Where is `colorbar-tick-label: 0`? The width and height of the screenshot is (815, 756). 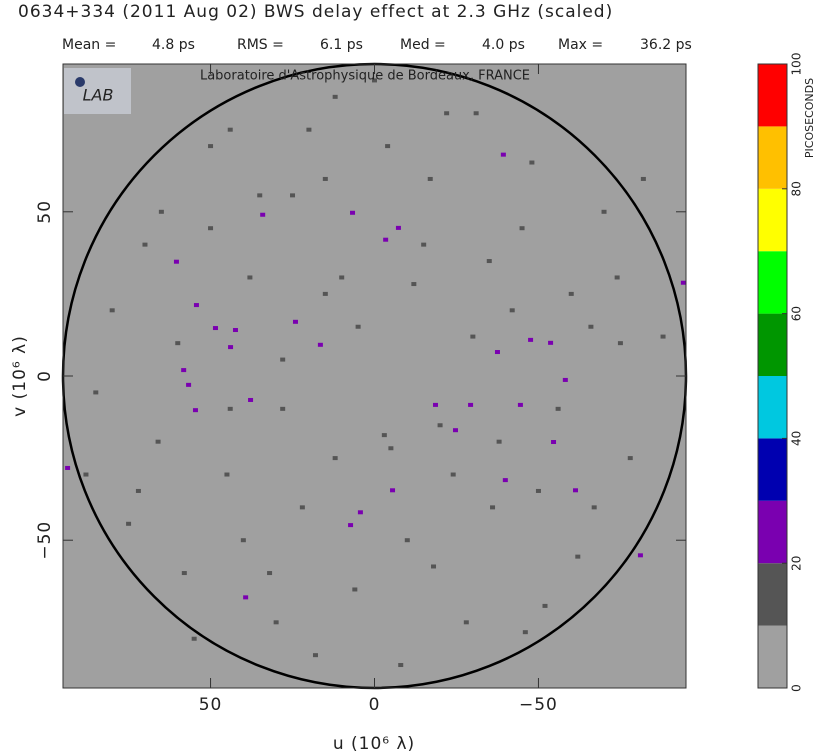
colorbar-tick-label: 0 is located at coordinates (797, 688).